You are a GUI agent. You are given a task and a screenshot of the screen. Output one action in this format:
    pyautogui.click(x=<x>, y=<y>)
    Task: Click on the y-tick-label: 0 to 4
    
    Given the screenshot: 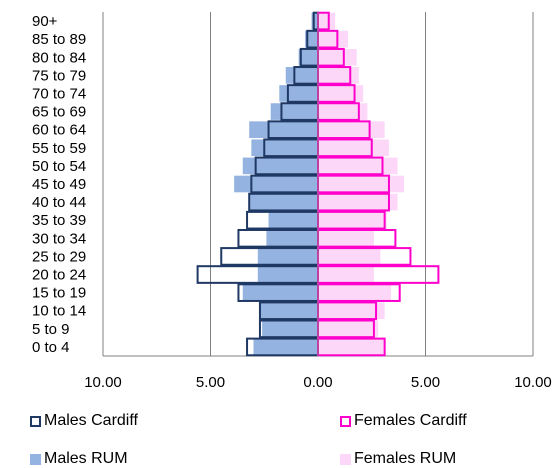 What is the action you would take?
    pyautogui.click(x=51, y=347)
    